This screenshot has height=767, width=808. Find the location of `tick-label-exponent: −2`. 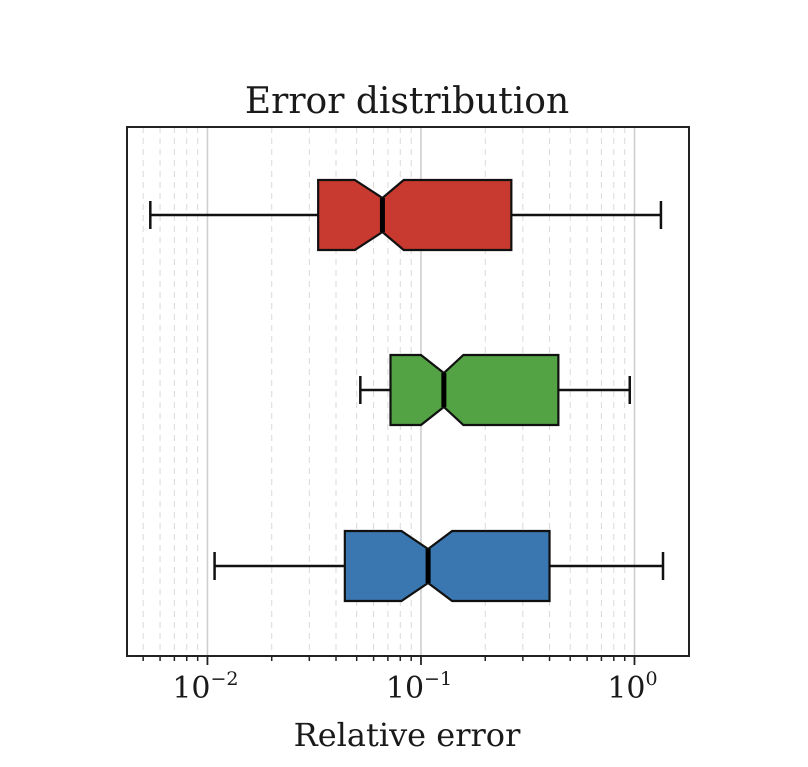

tick-label-exponent: −2 is located at coordinates (225, 679).